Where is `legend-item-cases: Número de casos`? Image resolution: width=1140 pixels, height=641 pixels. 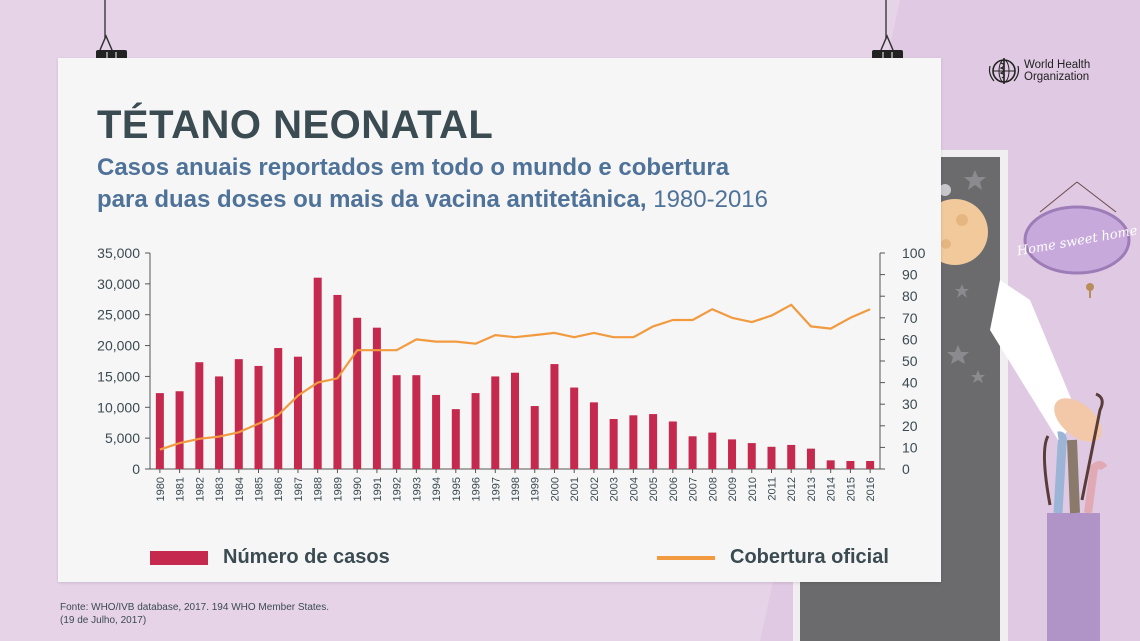
legend-item-cases: Número de casos is located at coordinates (270, 557).